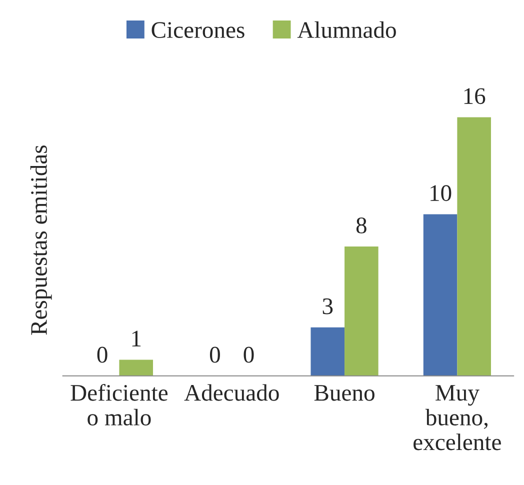  I want to click on data-label: 10, so click(441, 193).